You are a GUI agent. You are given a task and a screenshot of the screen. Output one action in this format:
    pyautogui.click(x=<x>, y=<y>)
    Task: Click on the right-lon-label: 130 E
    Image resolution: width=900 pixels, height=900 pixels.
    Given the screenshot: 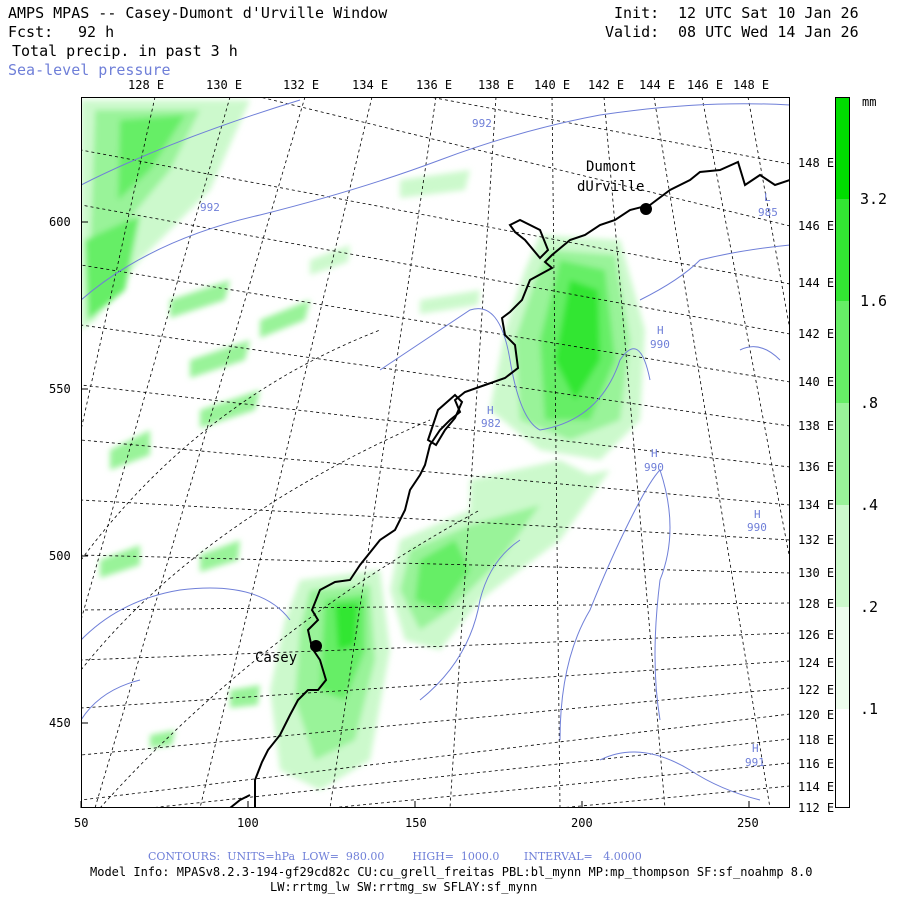 What is the action you would take?
    pyautogui.click(x=816, y=573)
    